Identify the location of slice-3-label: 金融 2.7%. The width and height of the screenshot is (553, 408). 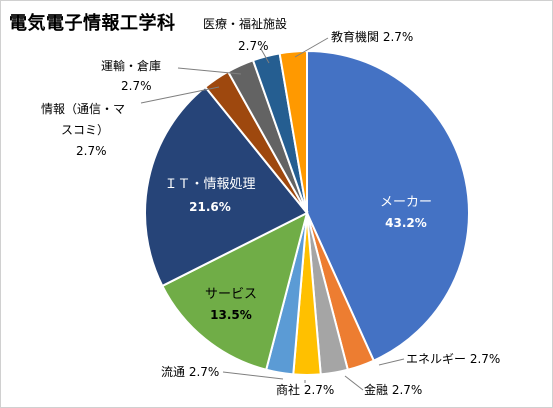
(393, 389).